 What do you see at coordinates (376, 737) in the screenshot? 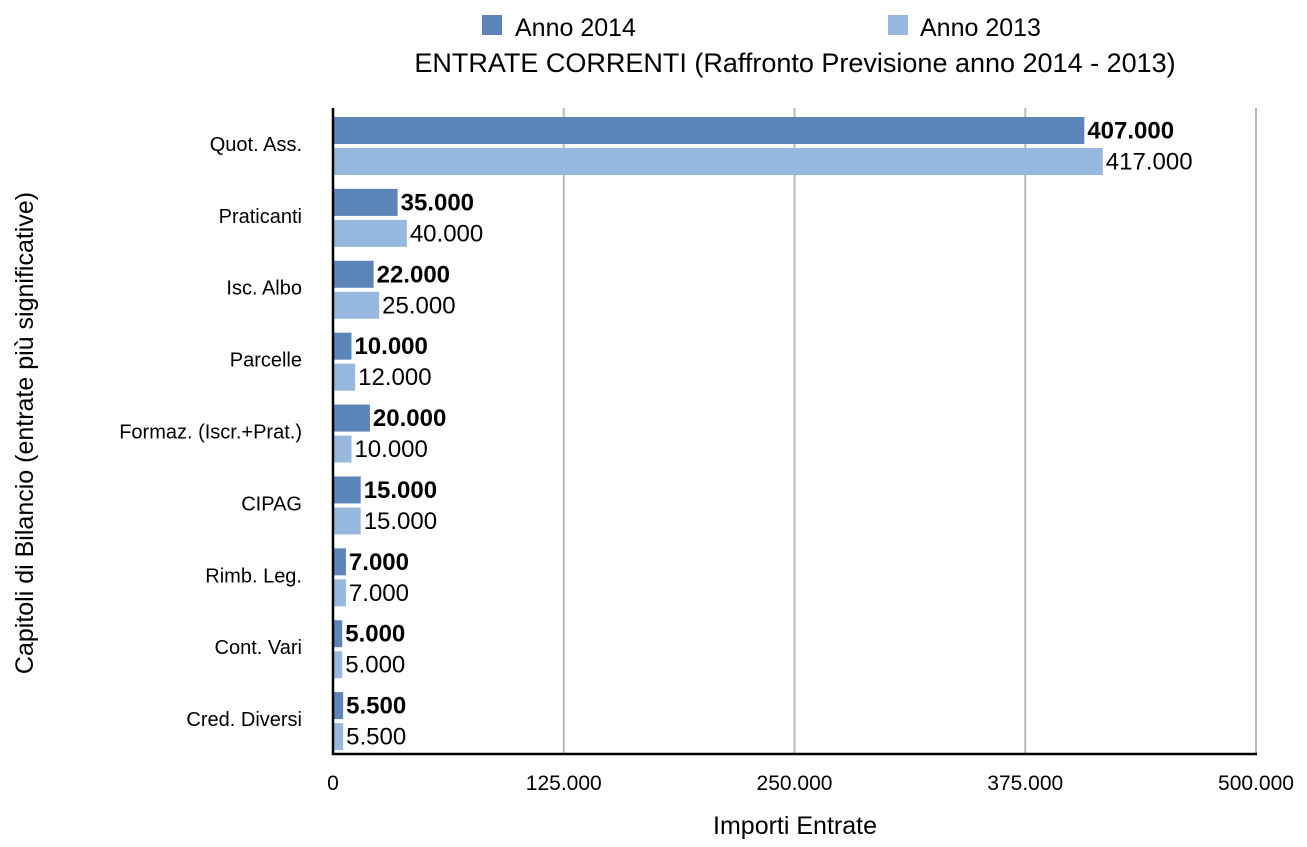
I see `data-label-2013: 5.500` at bounding box center [376, 737].